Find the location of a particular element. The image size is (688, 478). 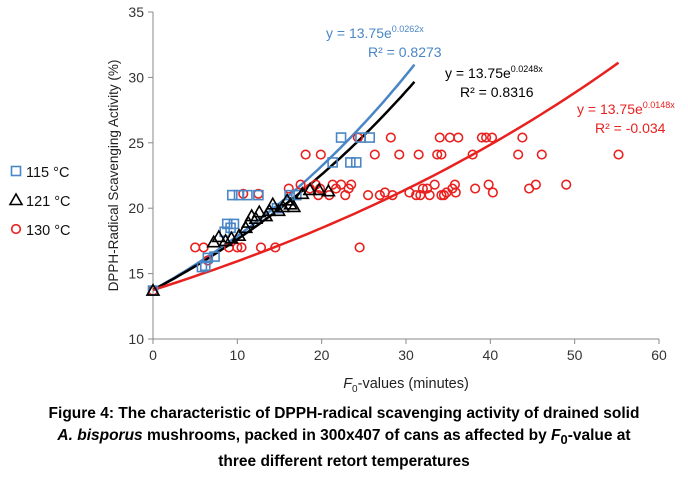

r-squared-2: R² = 0.8316 is located at coordinates (497, 92).